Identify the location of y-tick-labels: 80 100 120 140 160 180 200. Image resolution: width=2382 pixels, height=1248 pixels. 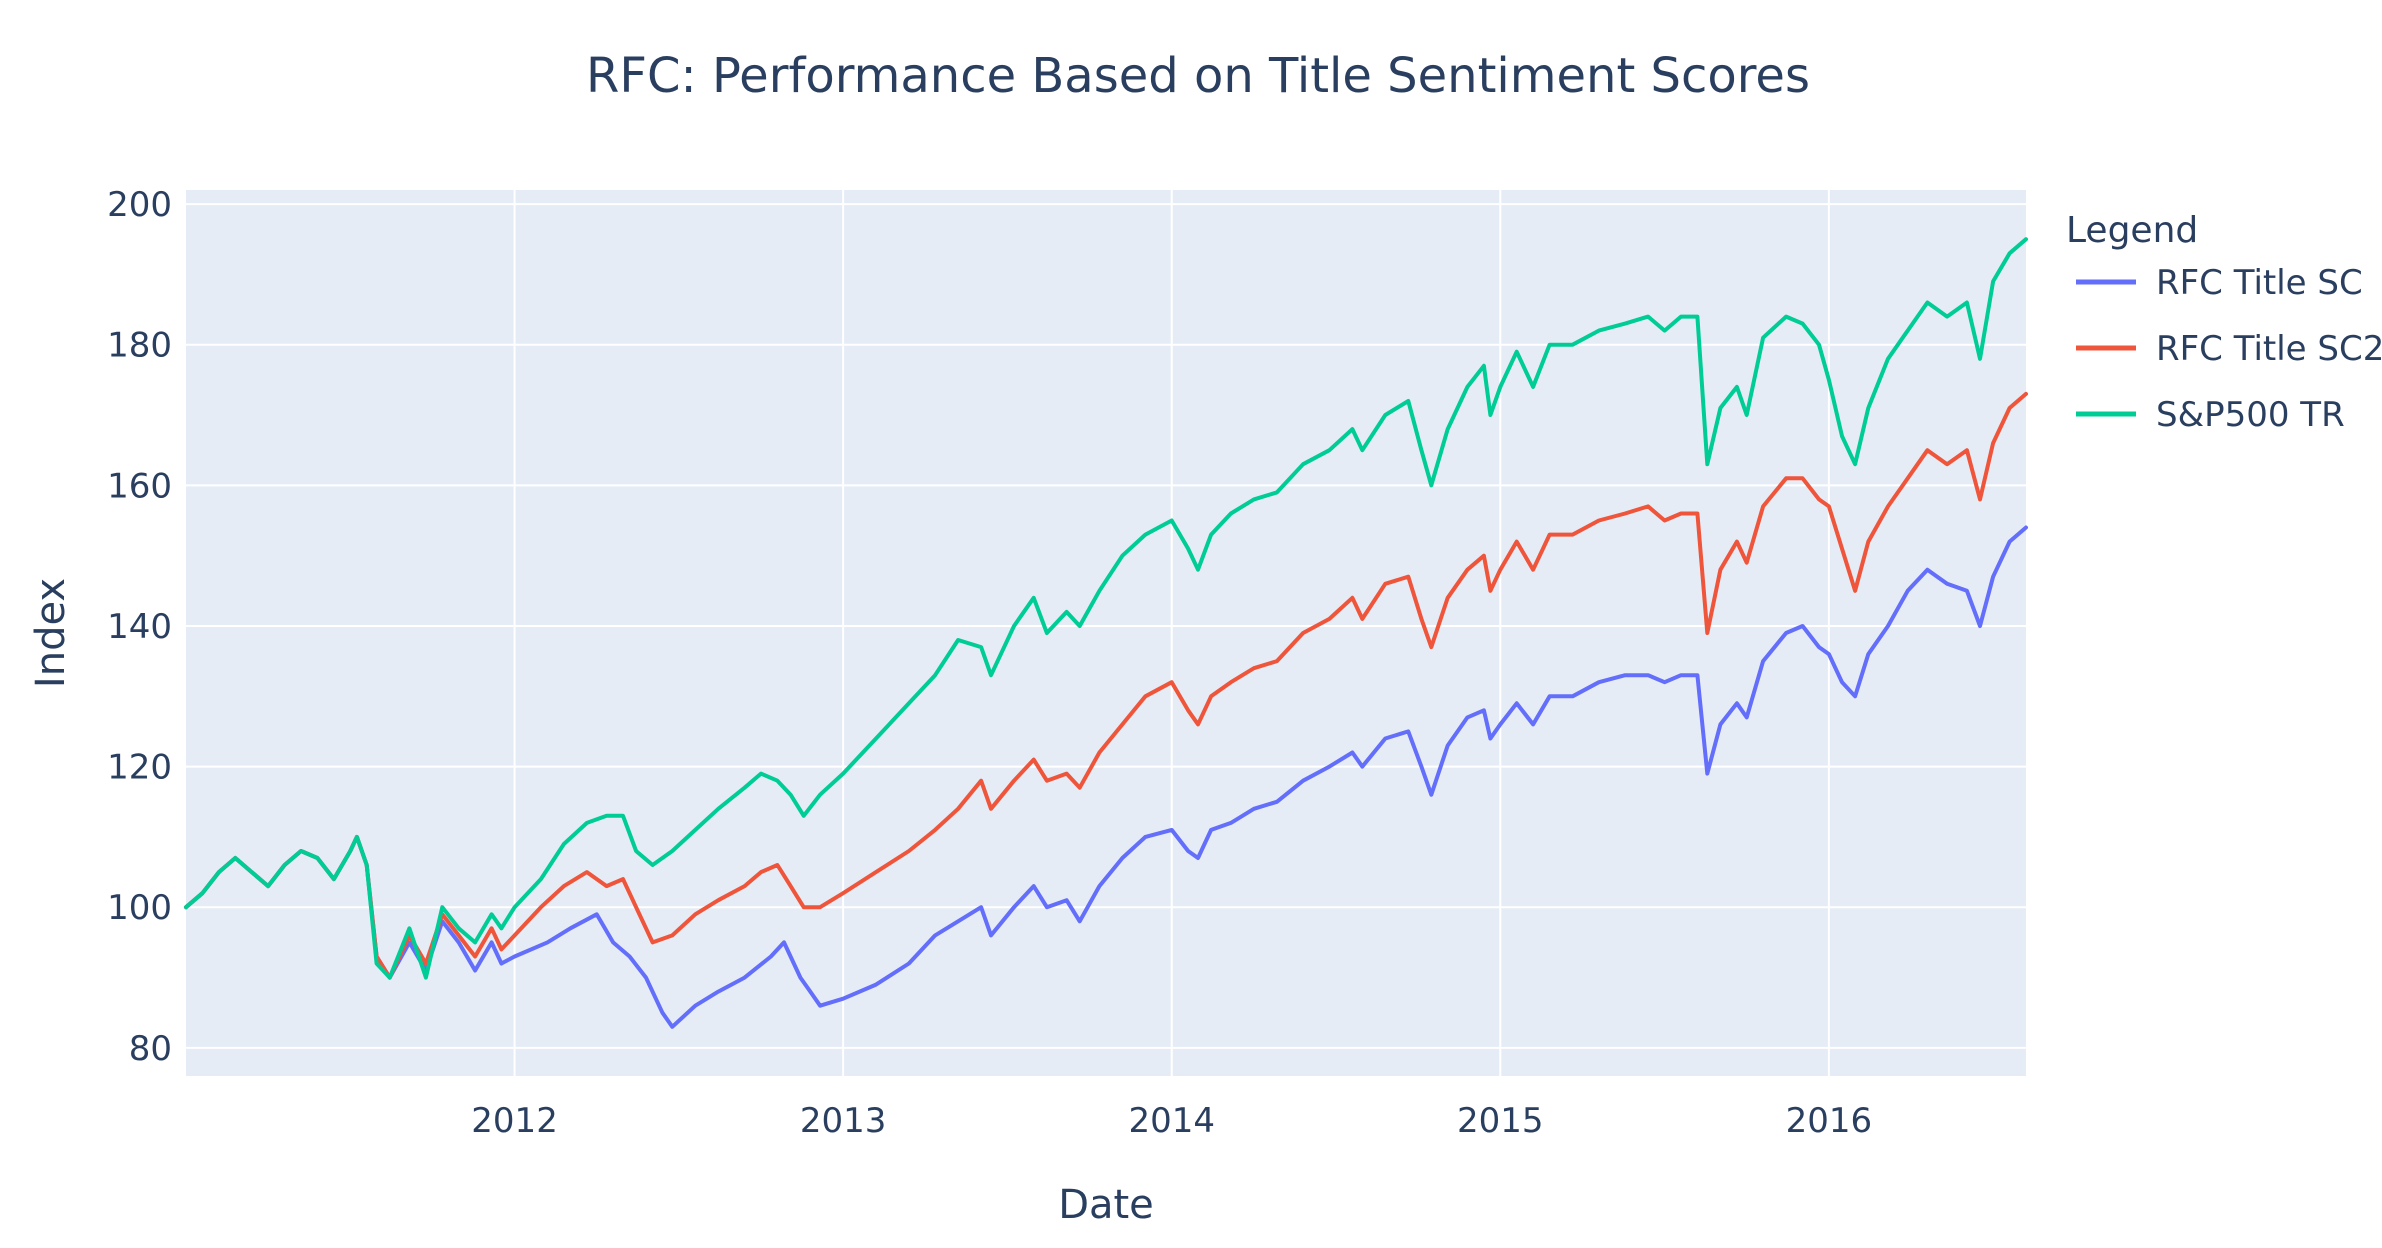
(139, 627).